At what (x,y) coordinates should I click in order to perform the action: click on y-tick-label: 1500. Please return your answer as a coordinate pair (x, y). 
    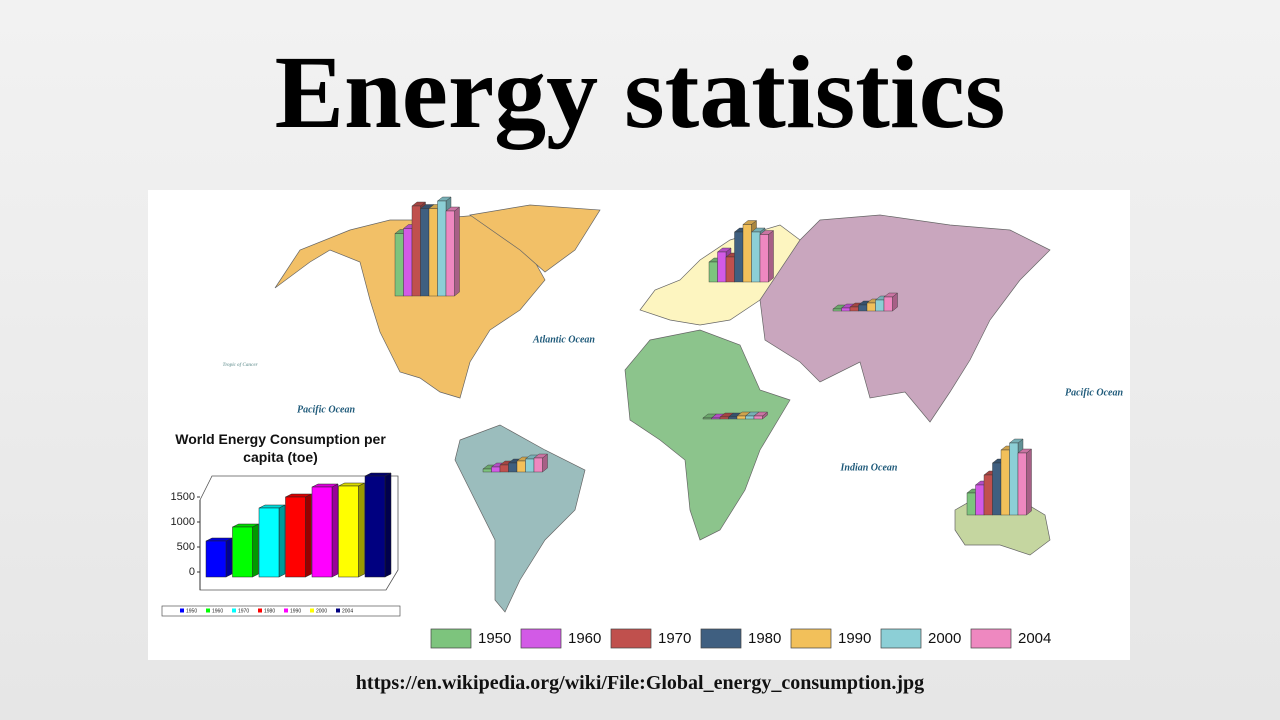
    Looking at the image, I should click on (183, 497).